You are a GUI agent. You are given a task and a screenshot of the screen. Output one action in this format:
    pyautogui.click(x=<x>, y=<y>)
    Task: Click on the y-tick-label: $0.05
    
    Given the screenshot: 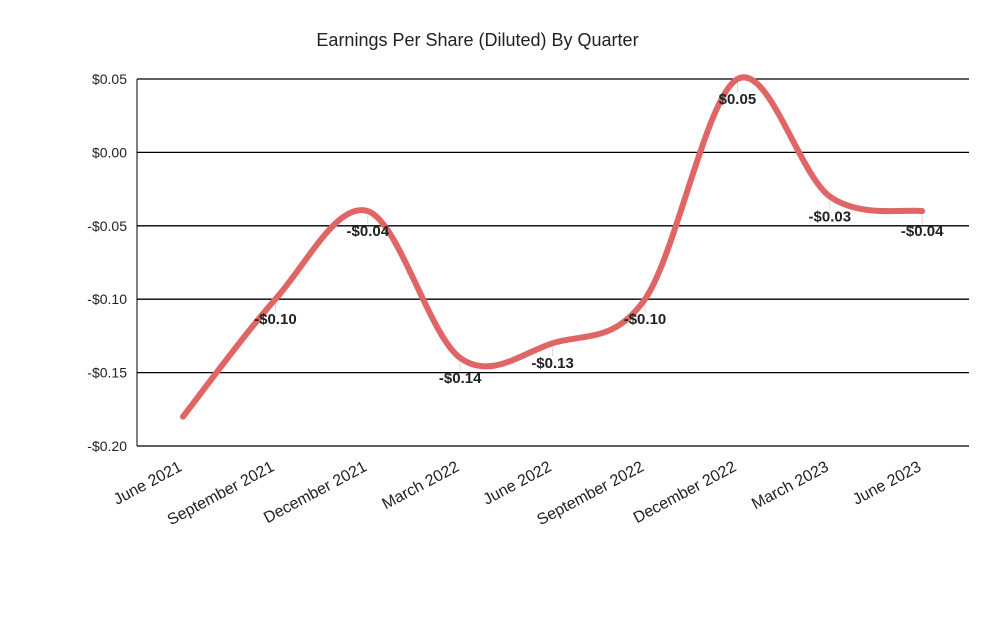 What is the action you would take?
    pyautogui.click(x=109, y=79)
    